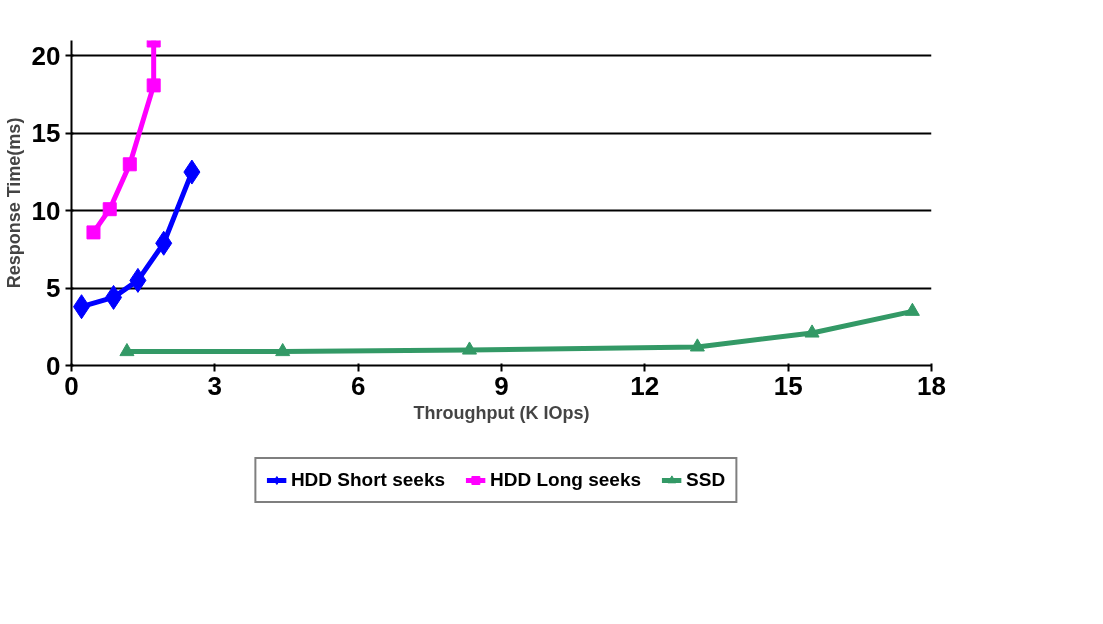 The height and width of the screenshot is (624, 1103). I want to click on x-tick-label: 12, so click(645, 385).